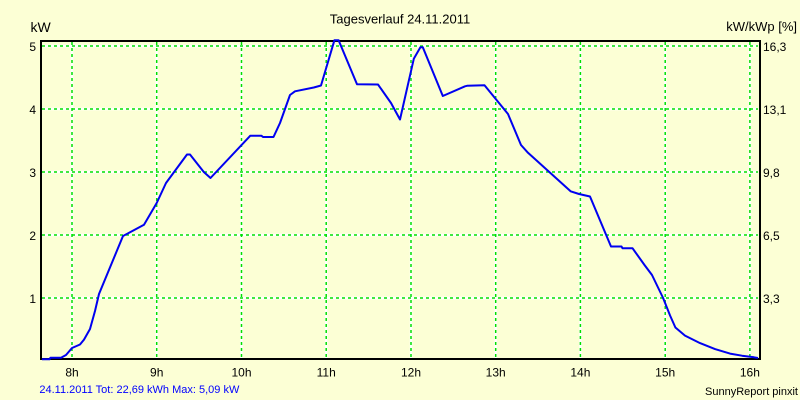 This screenshot has height=400, width=800. What do you see at coordinates (156, 373) in the screenshot?
I see `svg-text: 9h` at bounding box center [156, 373].